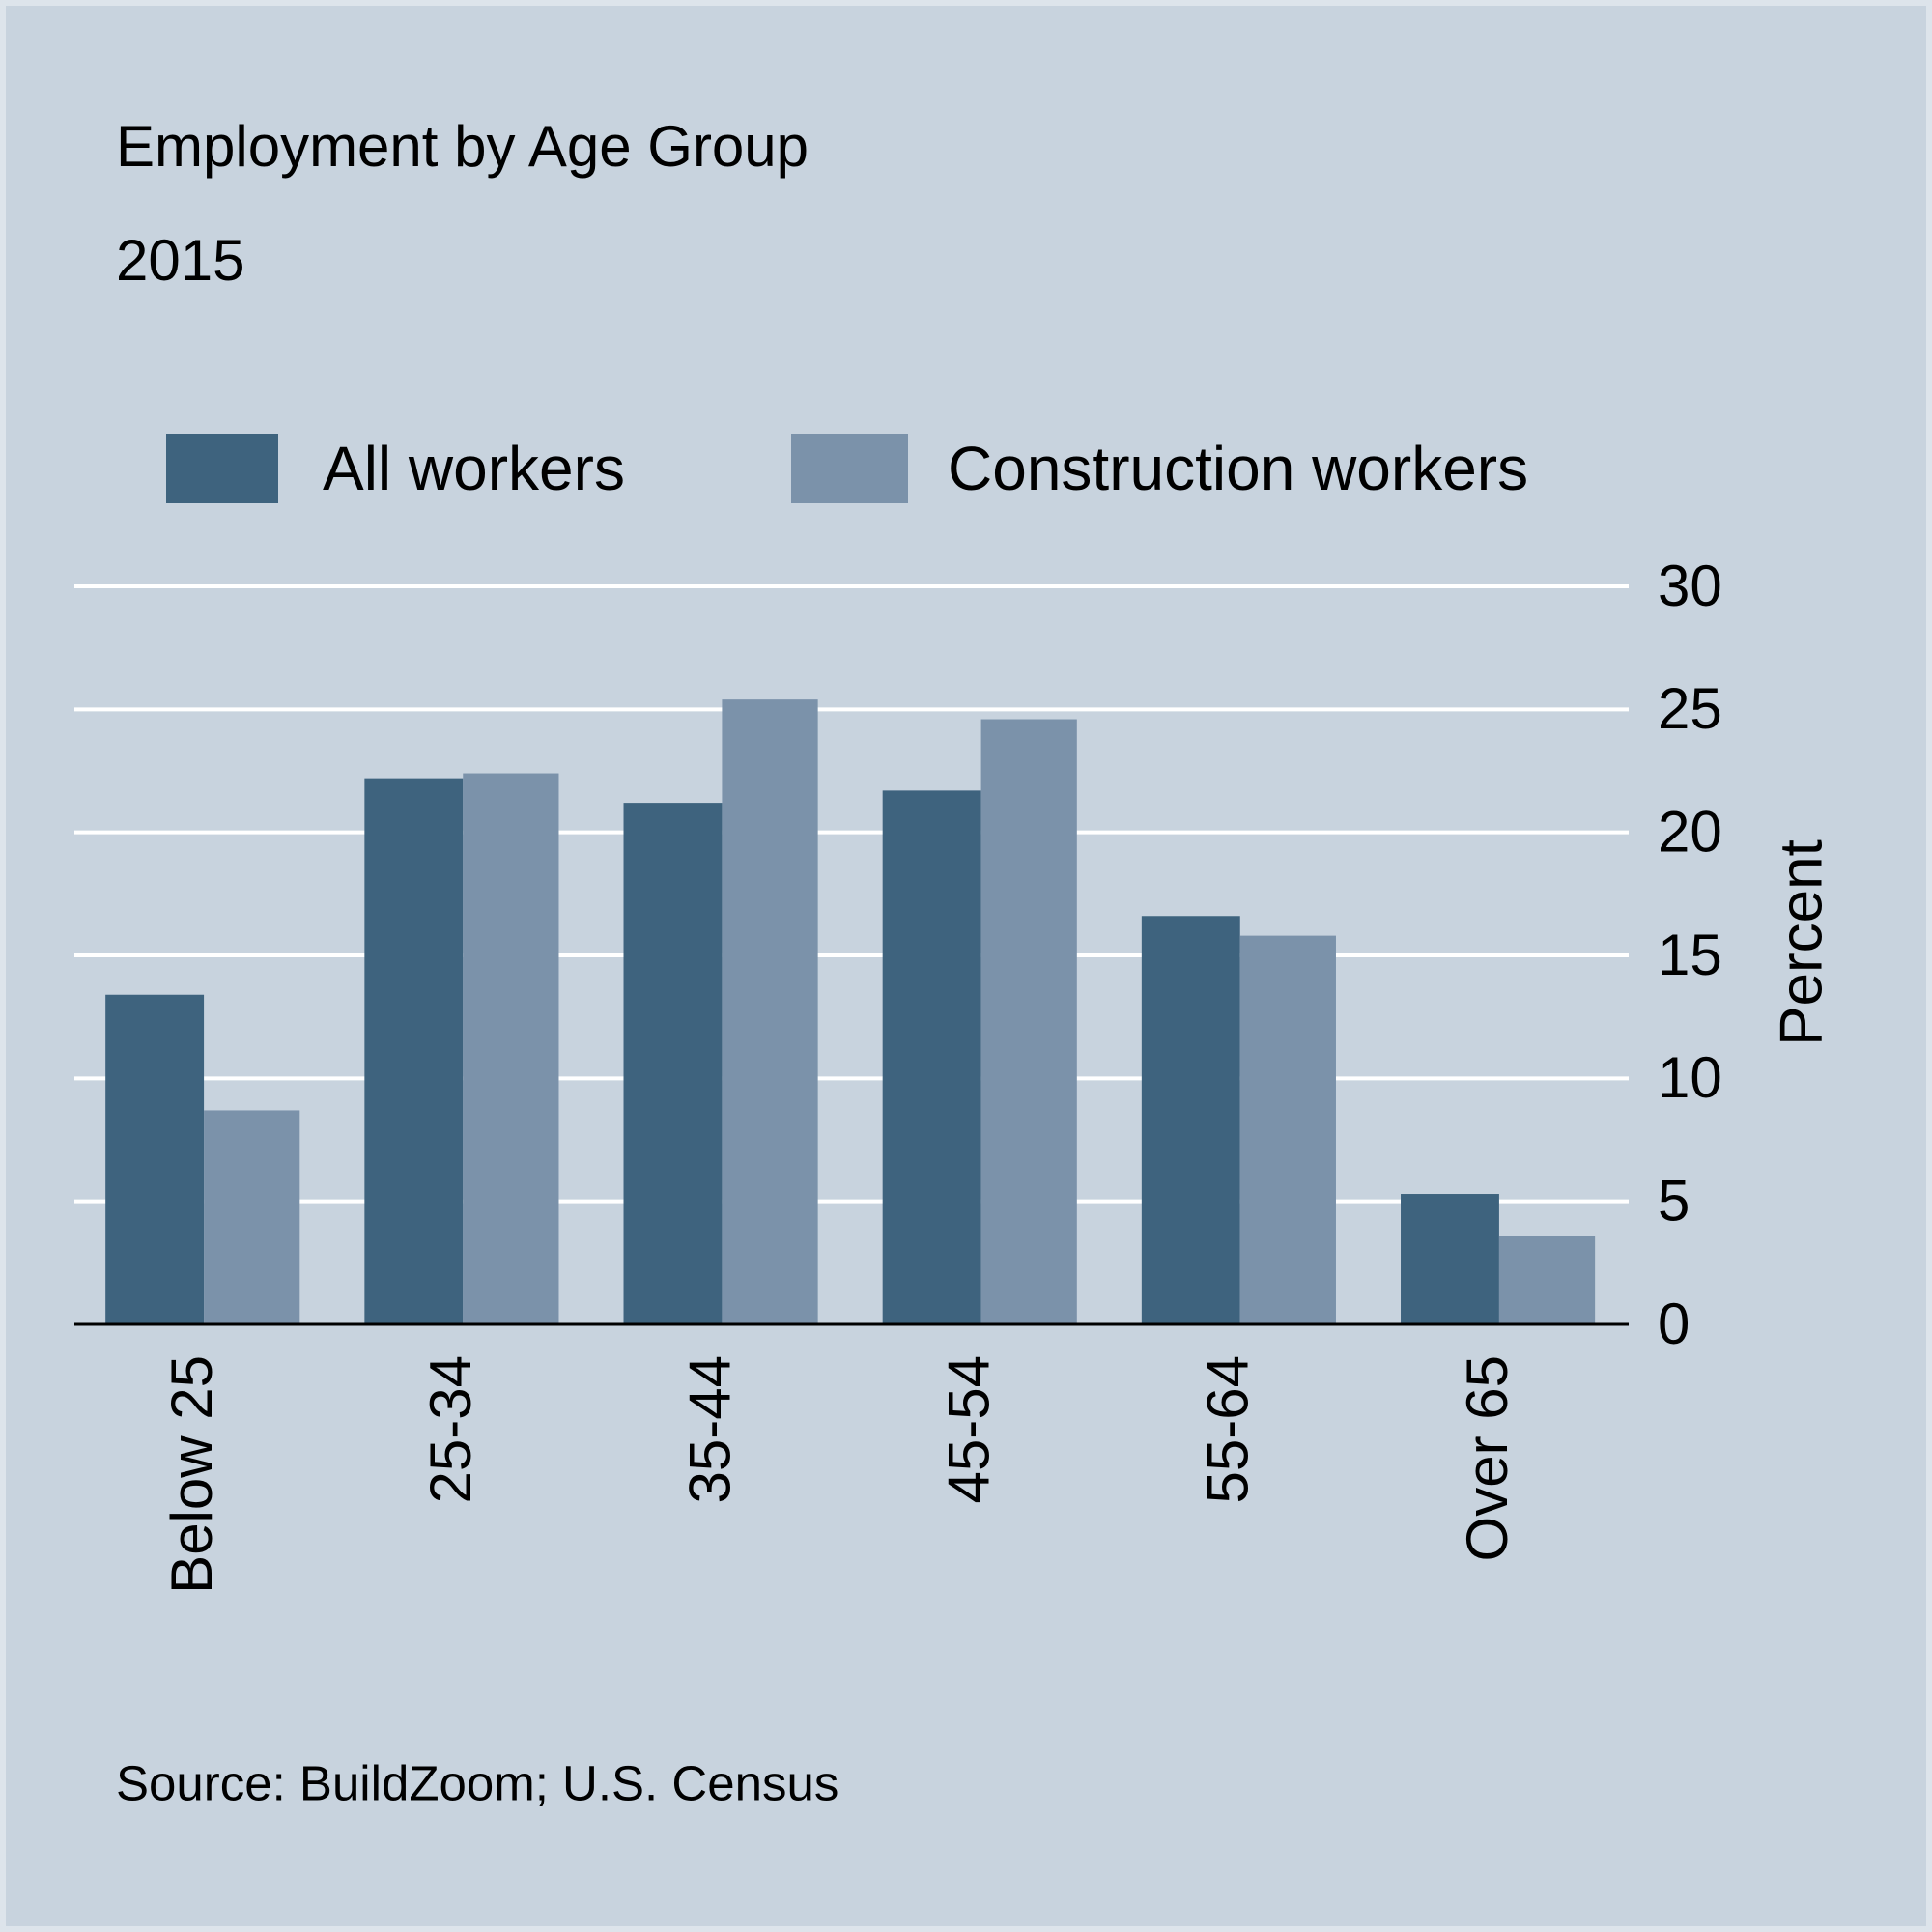 This screenshot has width=1932, height=1932. What do you see at coordinates (180, 260) in the screenshot?
I see `chart-subtitle: 2015` at bounding box center [180, 260].